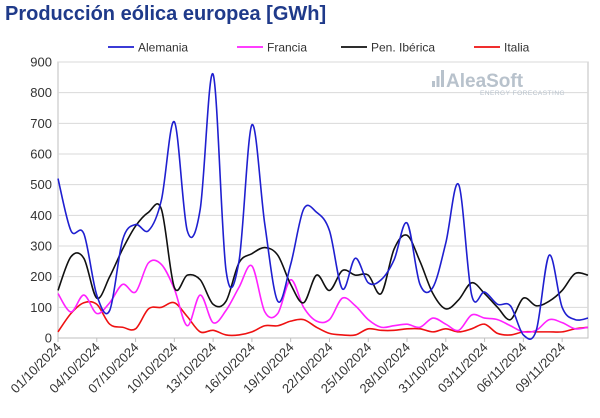  Describe the element at coordinates (287, 48) in the screenshot. I see `legend-label-francia: Francia` at that location.